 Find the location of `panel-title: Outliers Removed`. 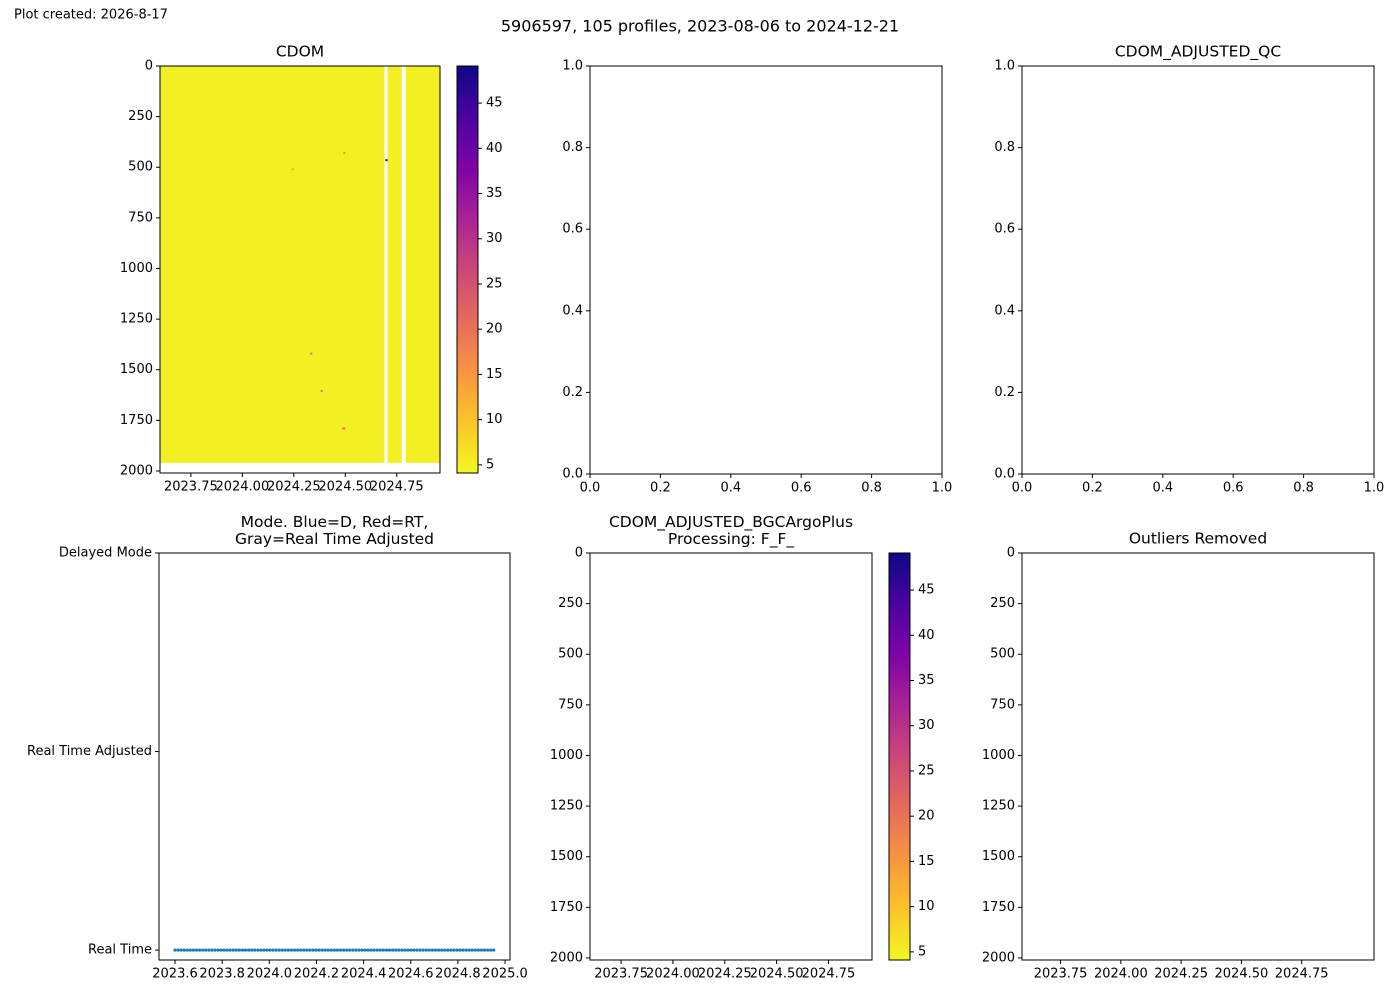

panel-title: Outliers Removed is located at coordinates (1198, 539).